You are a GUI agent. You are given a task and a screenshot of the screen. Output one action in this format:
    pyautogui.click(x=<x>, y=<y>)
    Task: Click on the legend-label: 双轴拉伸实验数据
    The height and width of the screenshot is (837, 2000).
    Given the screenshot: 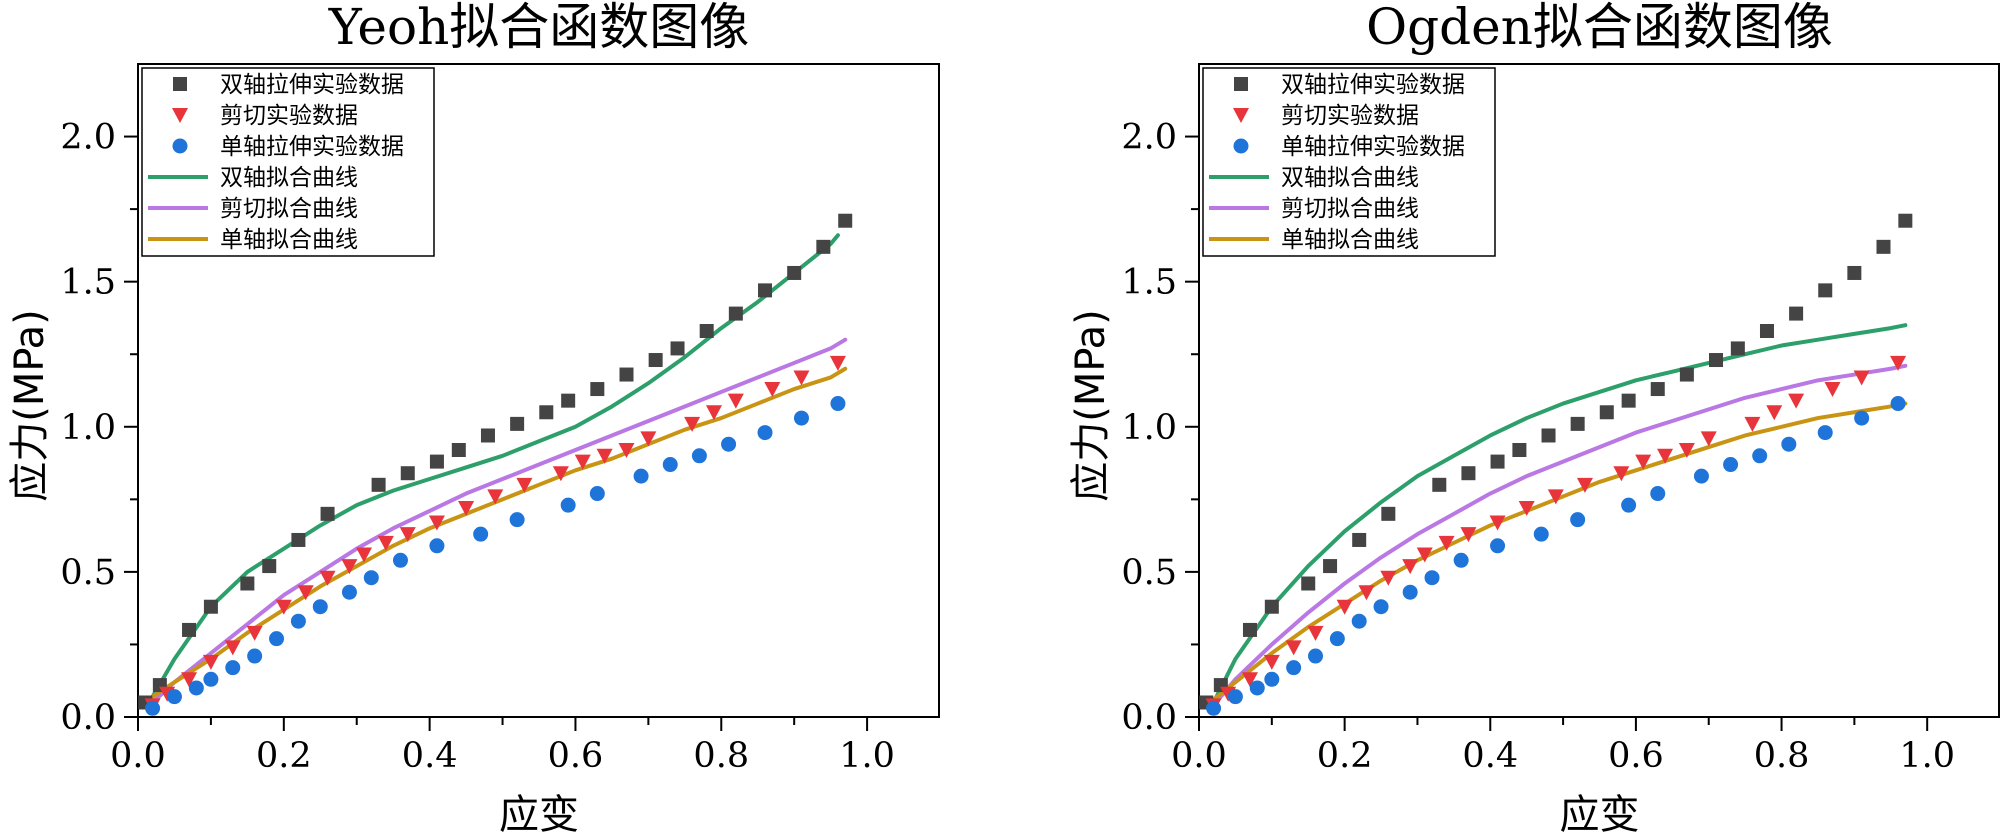 What is the action you would take?
    pyautogui.click(x=312, y=85)
    